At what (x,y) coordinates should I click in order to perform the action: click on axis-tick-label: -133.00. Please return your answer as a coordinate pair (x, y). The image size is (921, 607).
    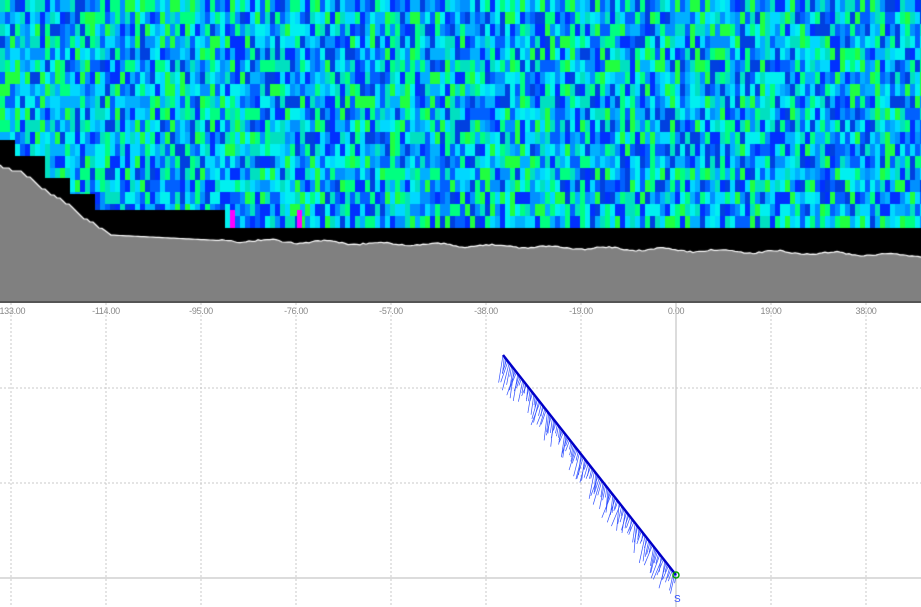
    Looking at the image, I should click on (13, 311).